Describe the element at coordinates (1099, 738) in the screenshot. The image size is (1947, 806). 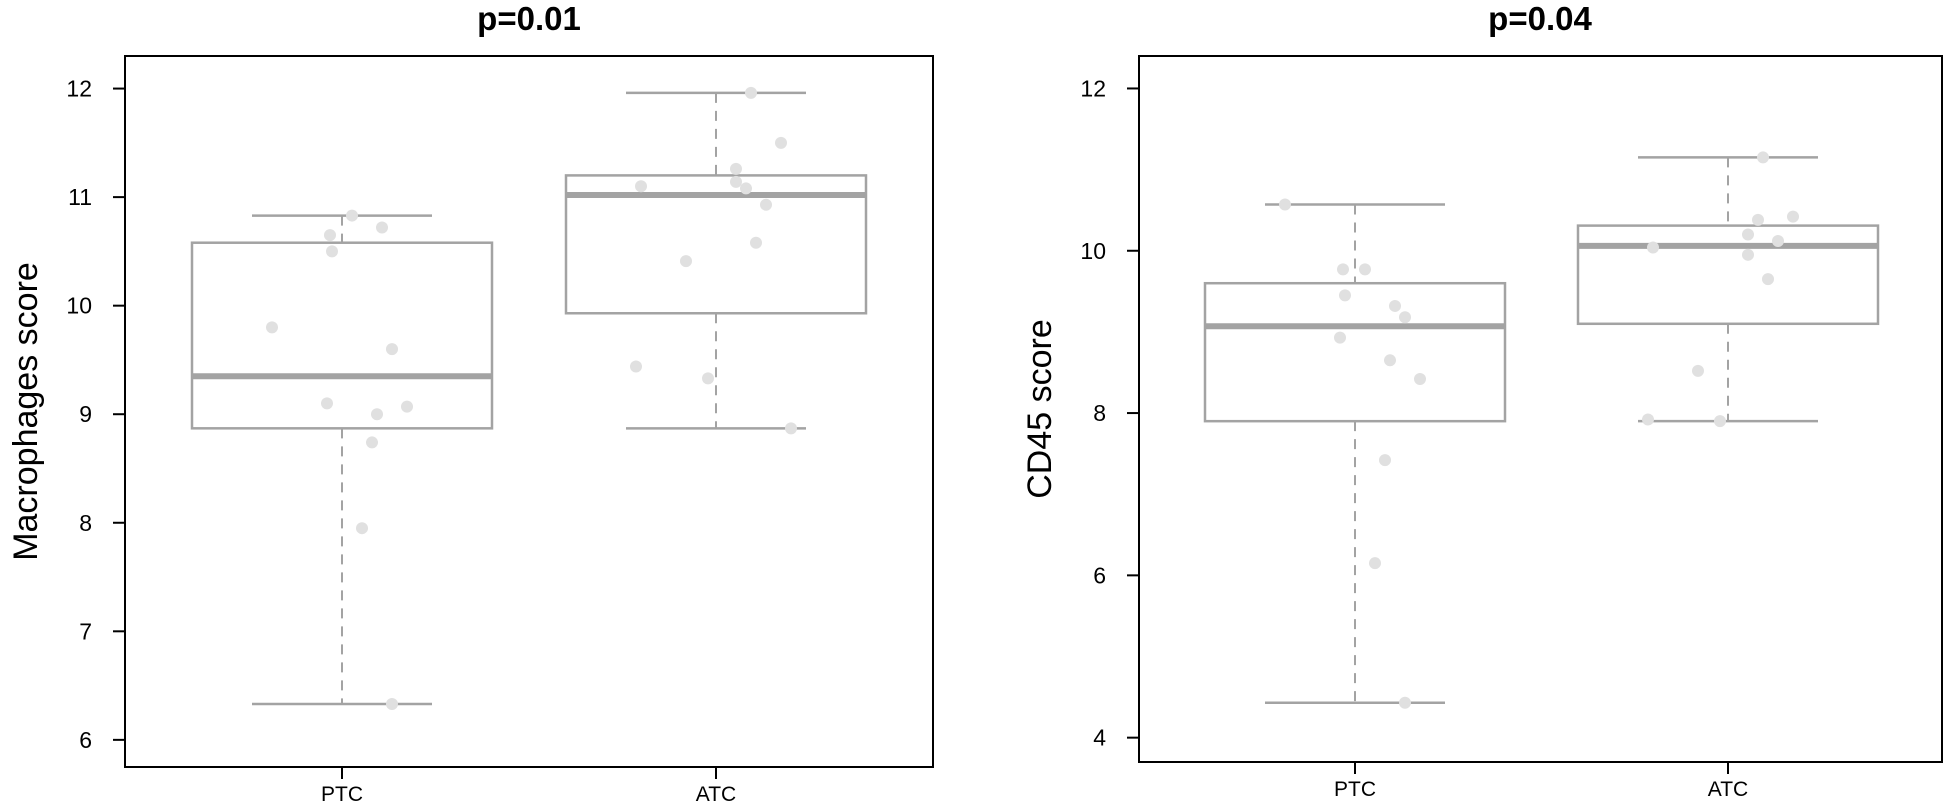
I see `y-tick-label: 4` at that location.